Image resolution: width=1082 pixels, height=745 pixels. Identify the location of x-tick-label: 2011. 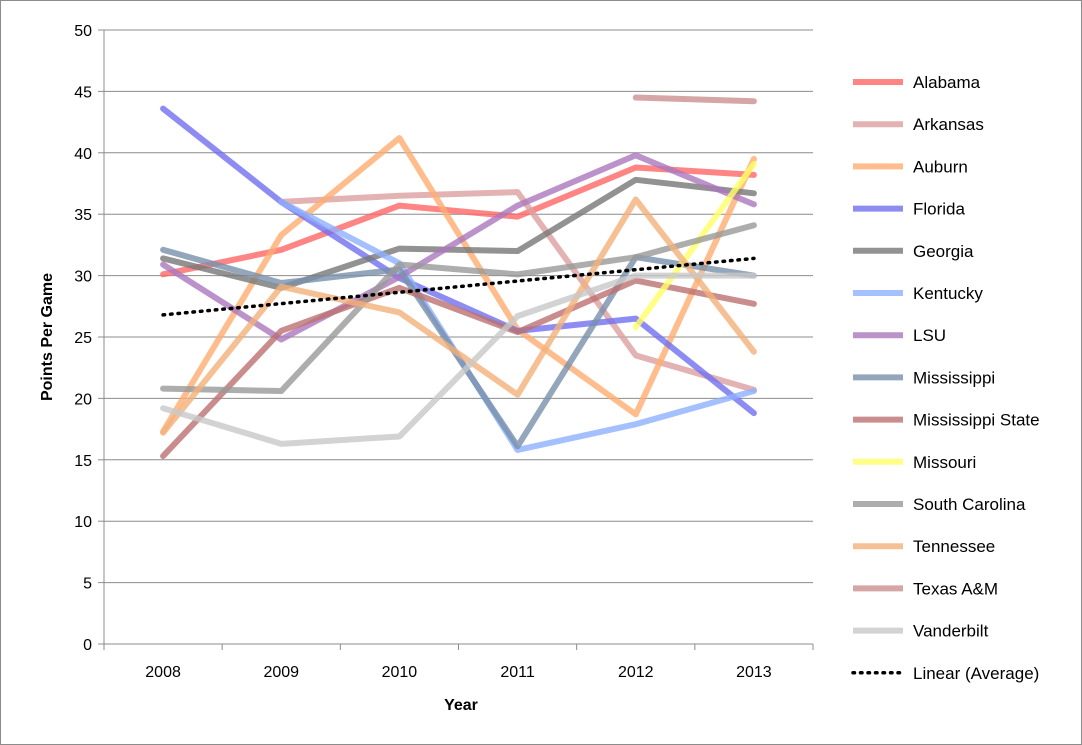
(517, 672).